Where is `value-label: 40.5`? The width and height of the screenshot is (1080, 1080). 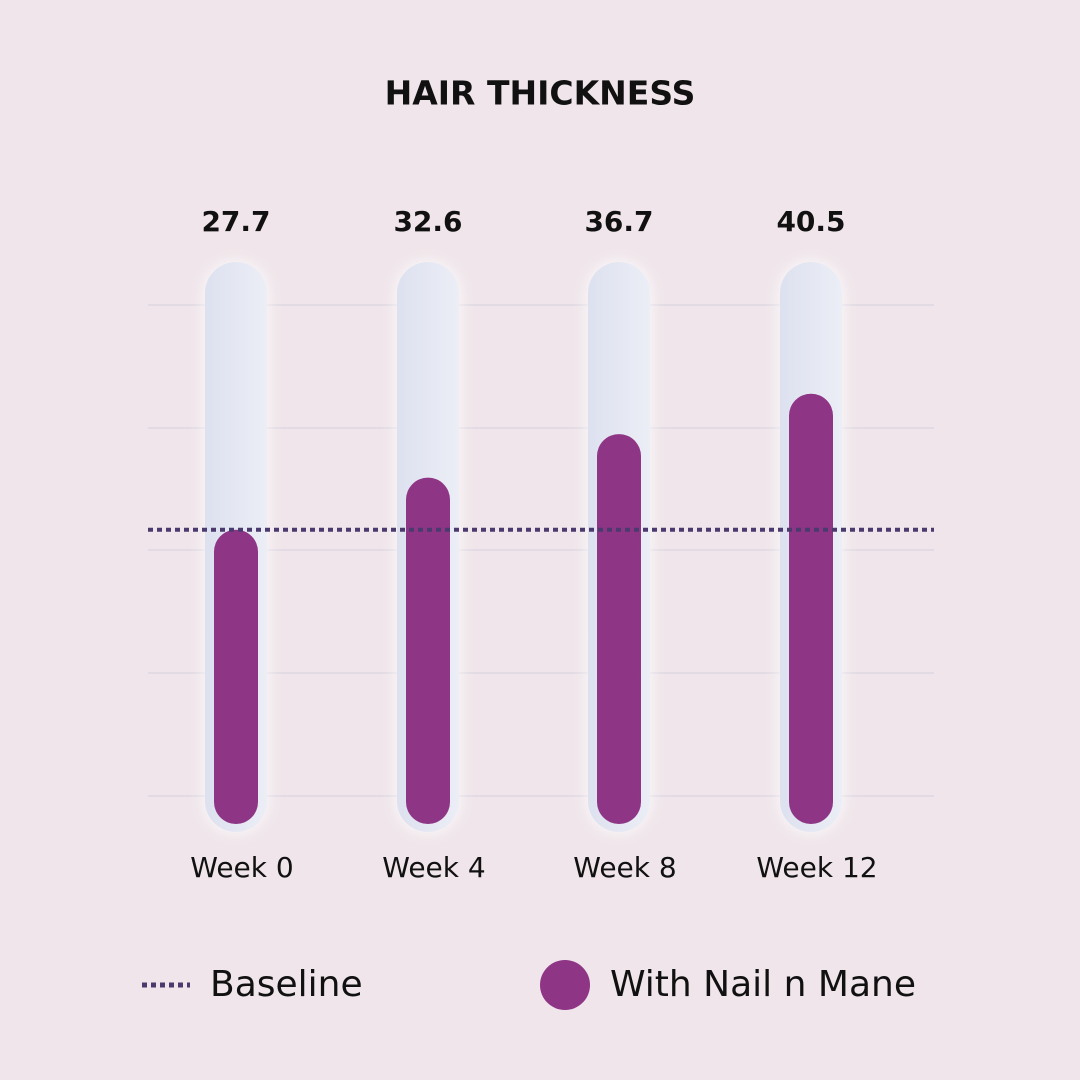
value-label: 40.5 is located at coordinates (810, 221).